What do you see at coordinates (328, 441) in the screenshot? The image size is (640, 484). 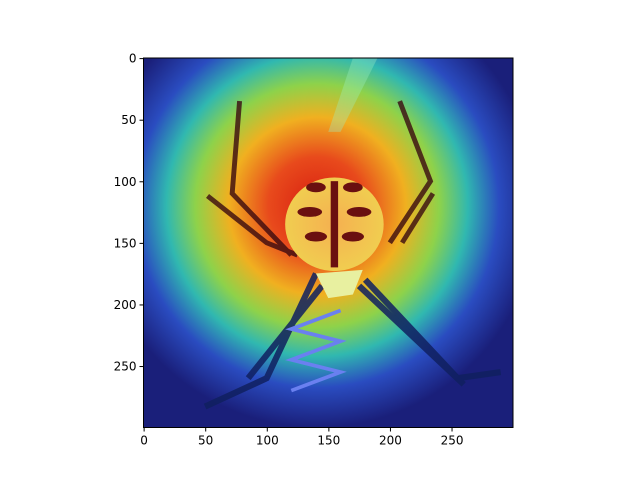 I see `x-tick-label: 150` at bounding box center [328, 441].